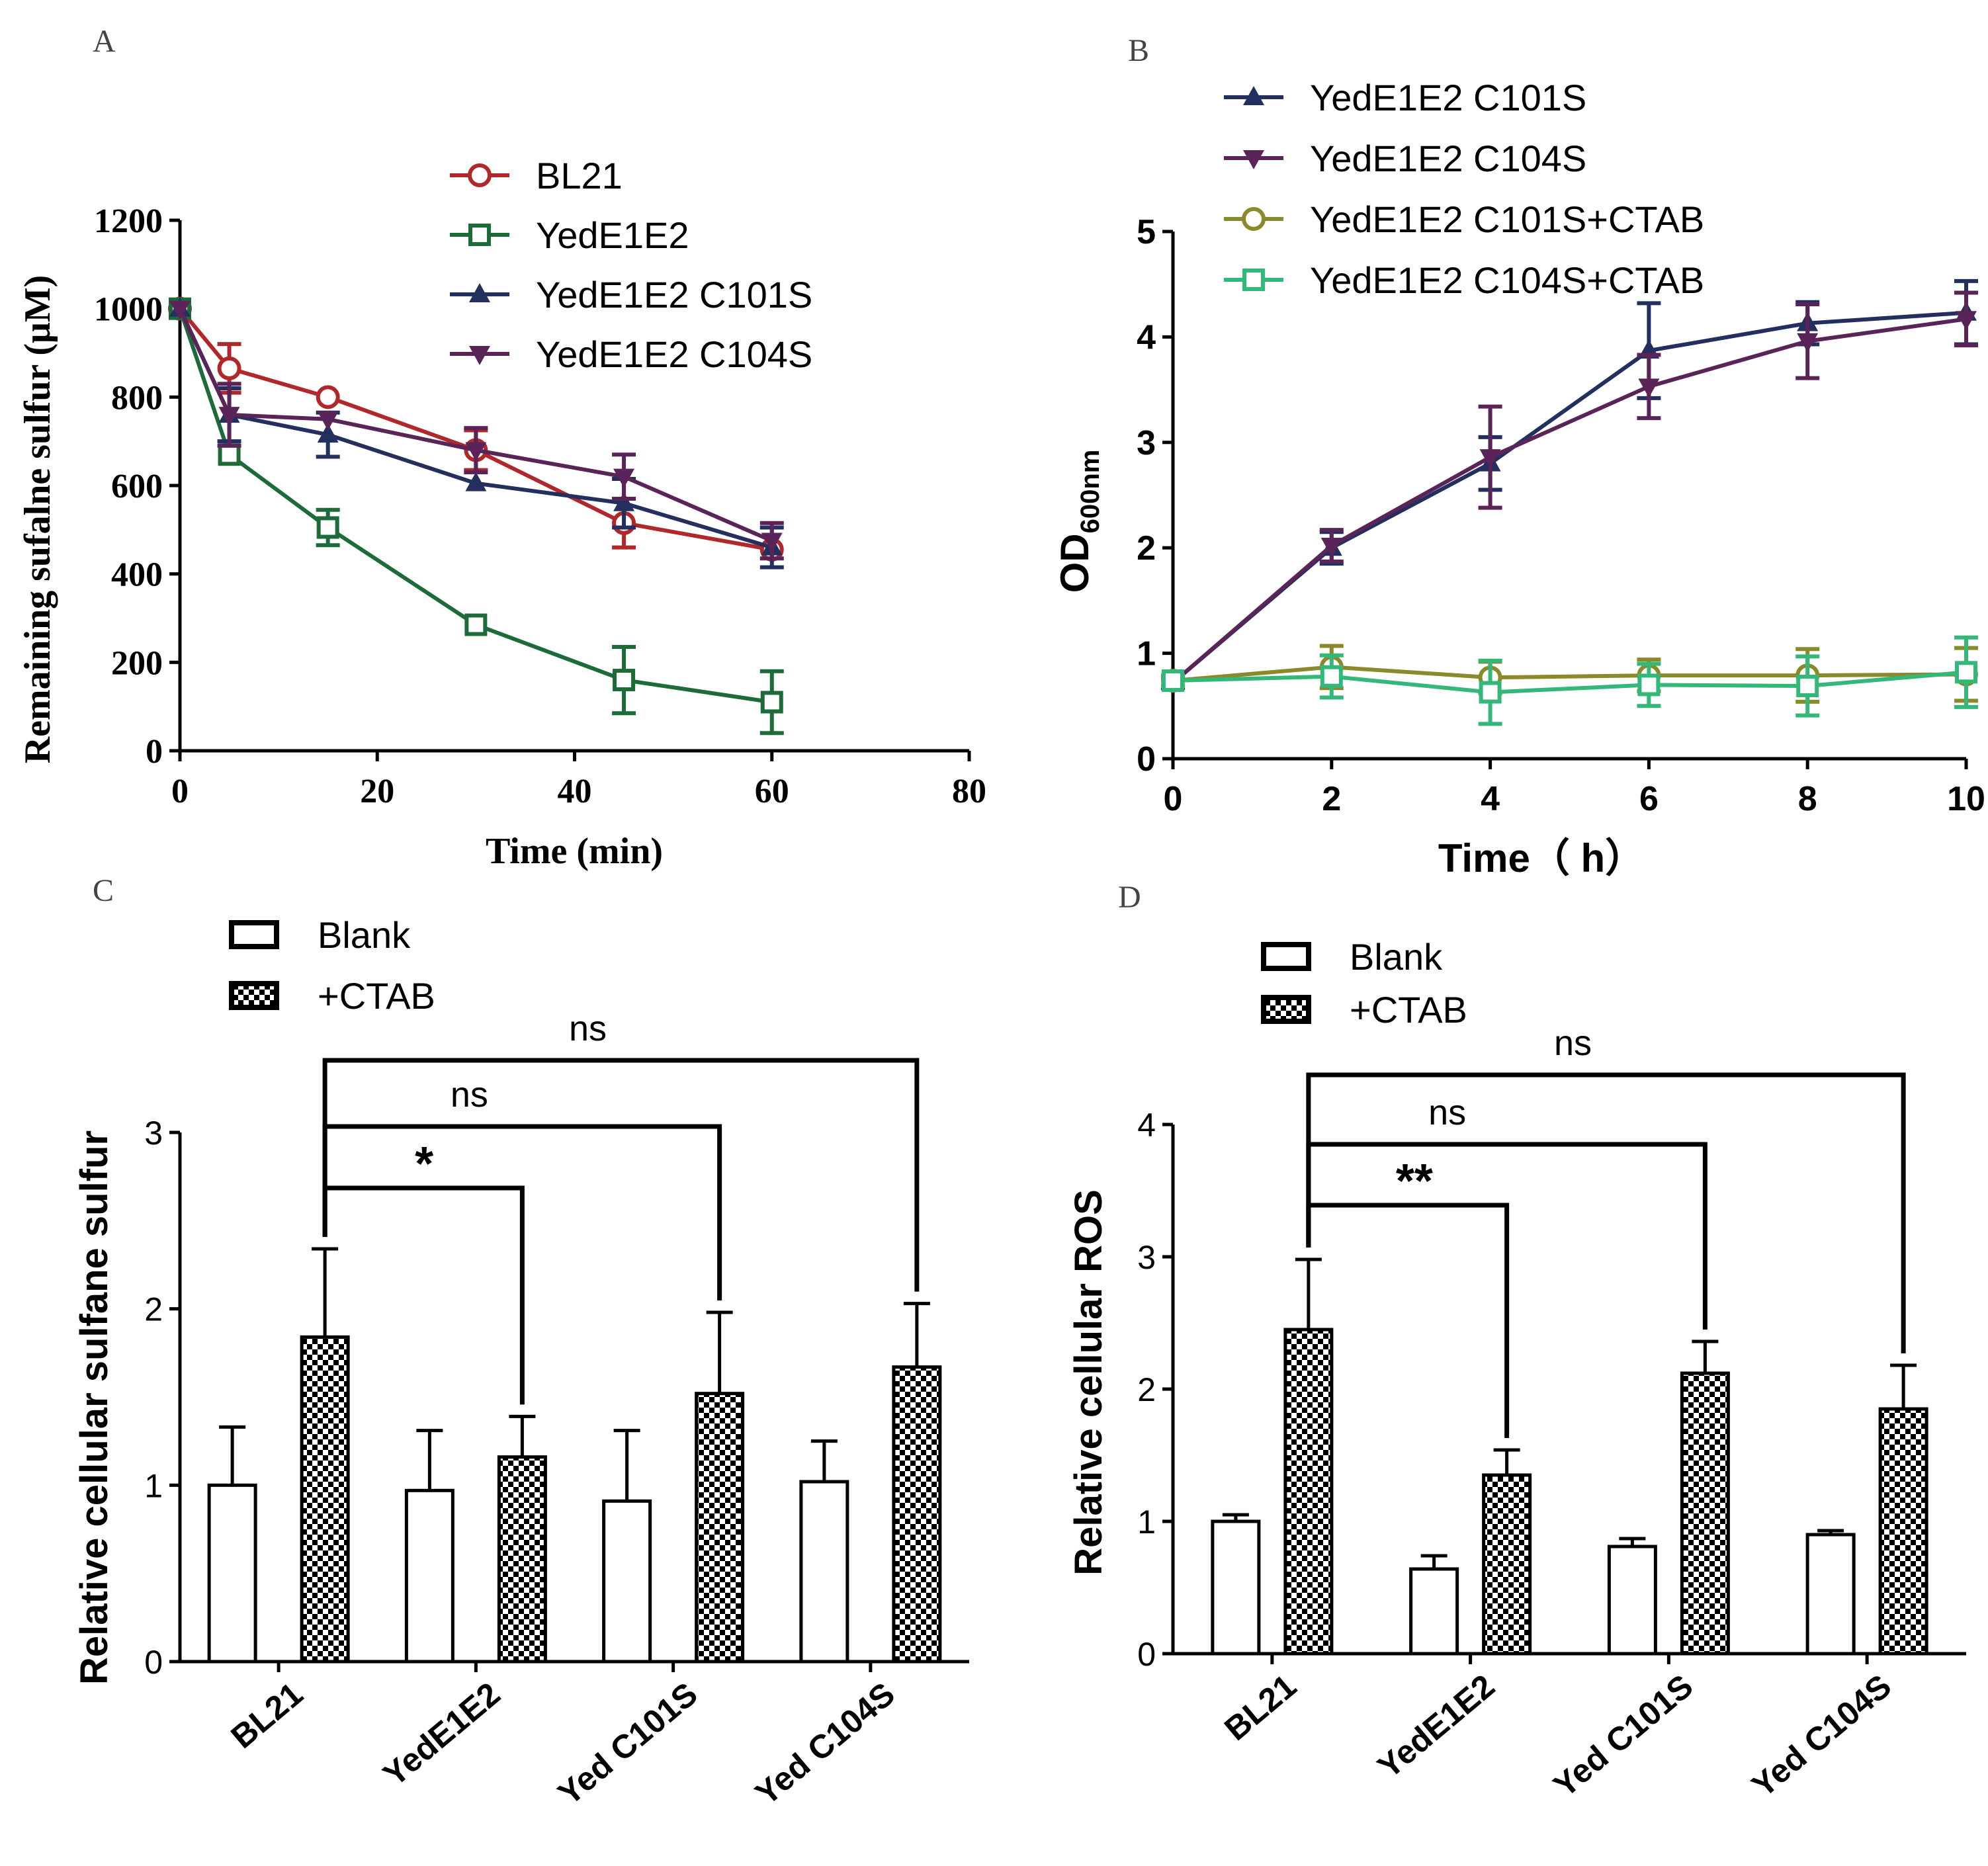 The image size is (1988, 1866). I want to click on panel-d-category-label: YedE1E2, so click(1436, 1727).